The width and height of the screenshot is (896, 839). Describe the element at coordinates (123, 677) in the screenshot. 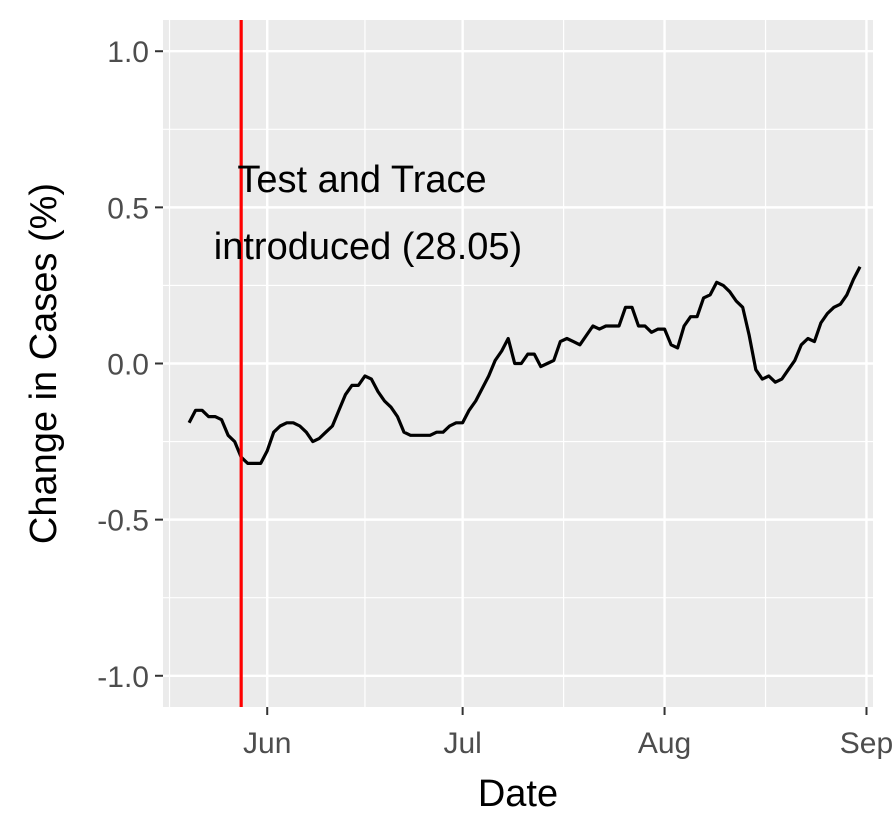

I see `y-tick-label: -1.0` at that location.